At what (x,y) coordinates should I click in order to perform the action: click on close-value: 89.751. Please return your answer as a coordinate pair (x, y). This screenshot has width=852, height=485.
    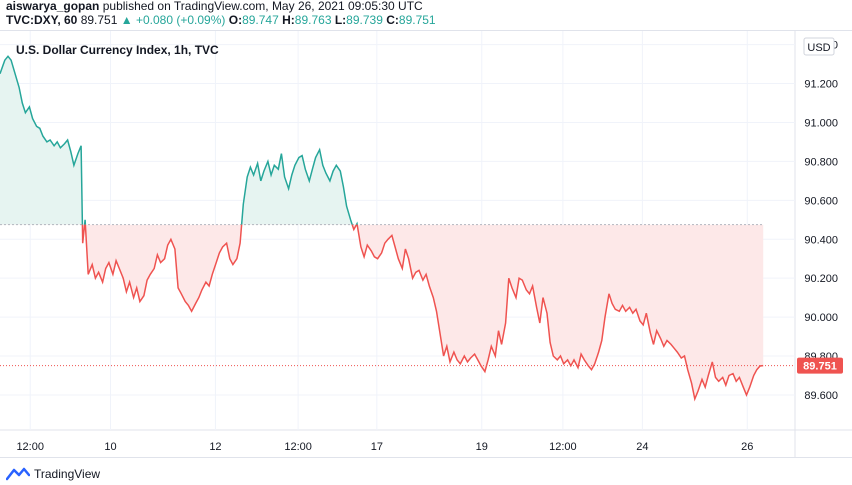
    Looking at the image, I should click on (417, 20).